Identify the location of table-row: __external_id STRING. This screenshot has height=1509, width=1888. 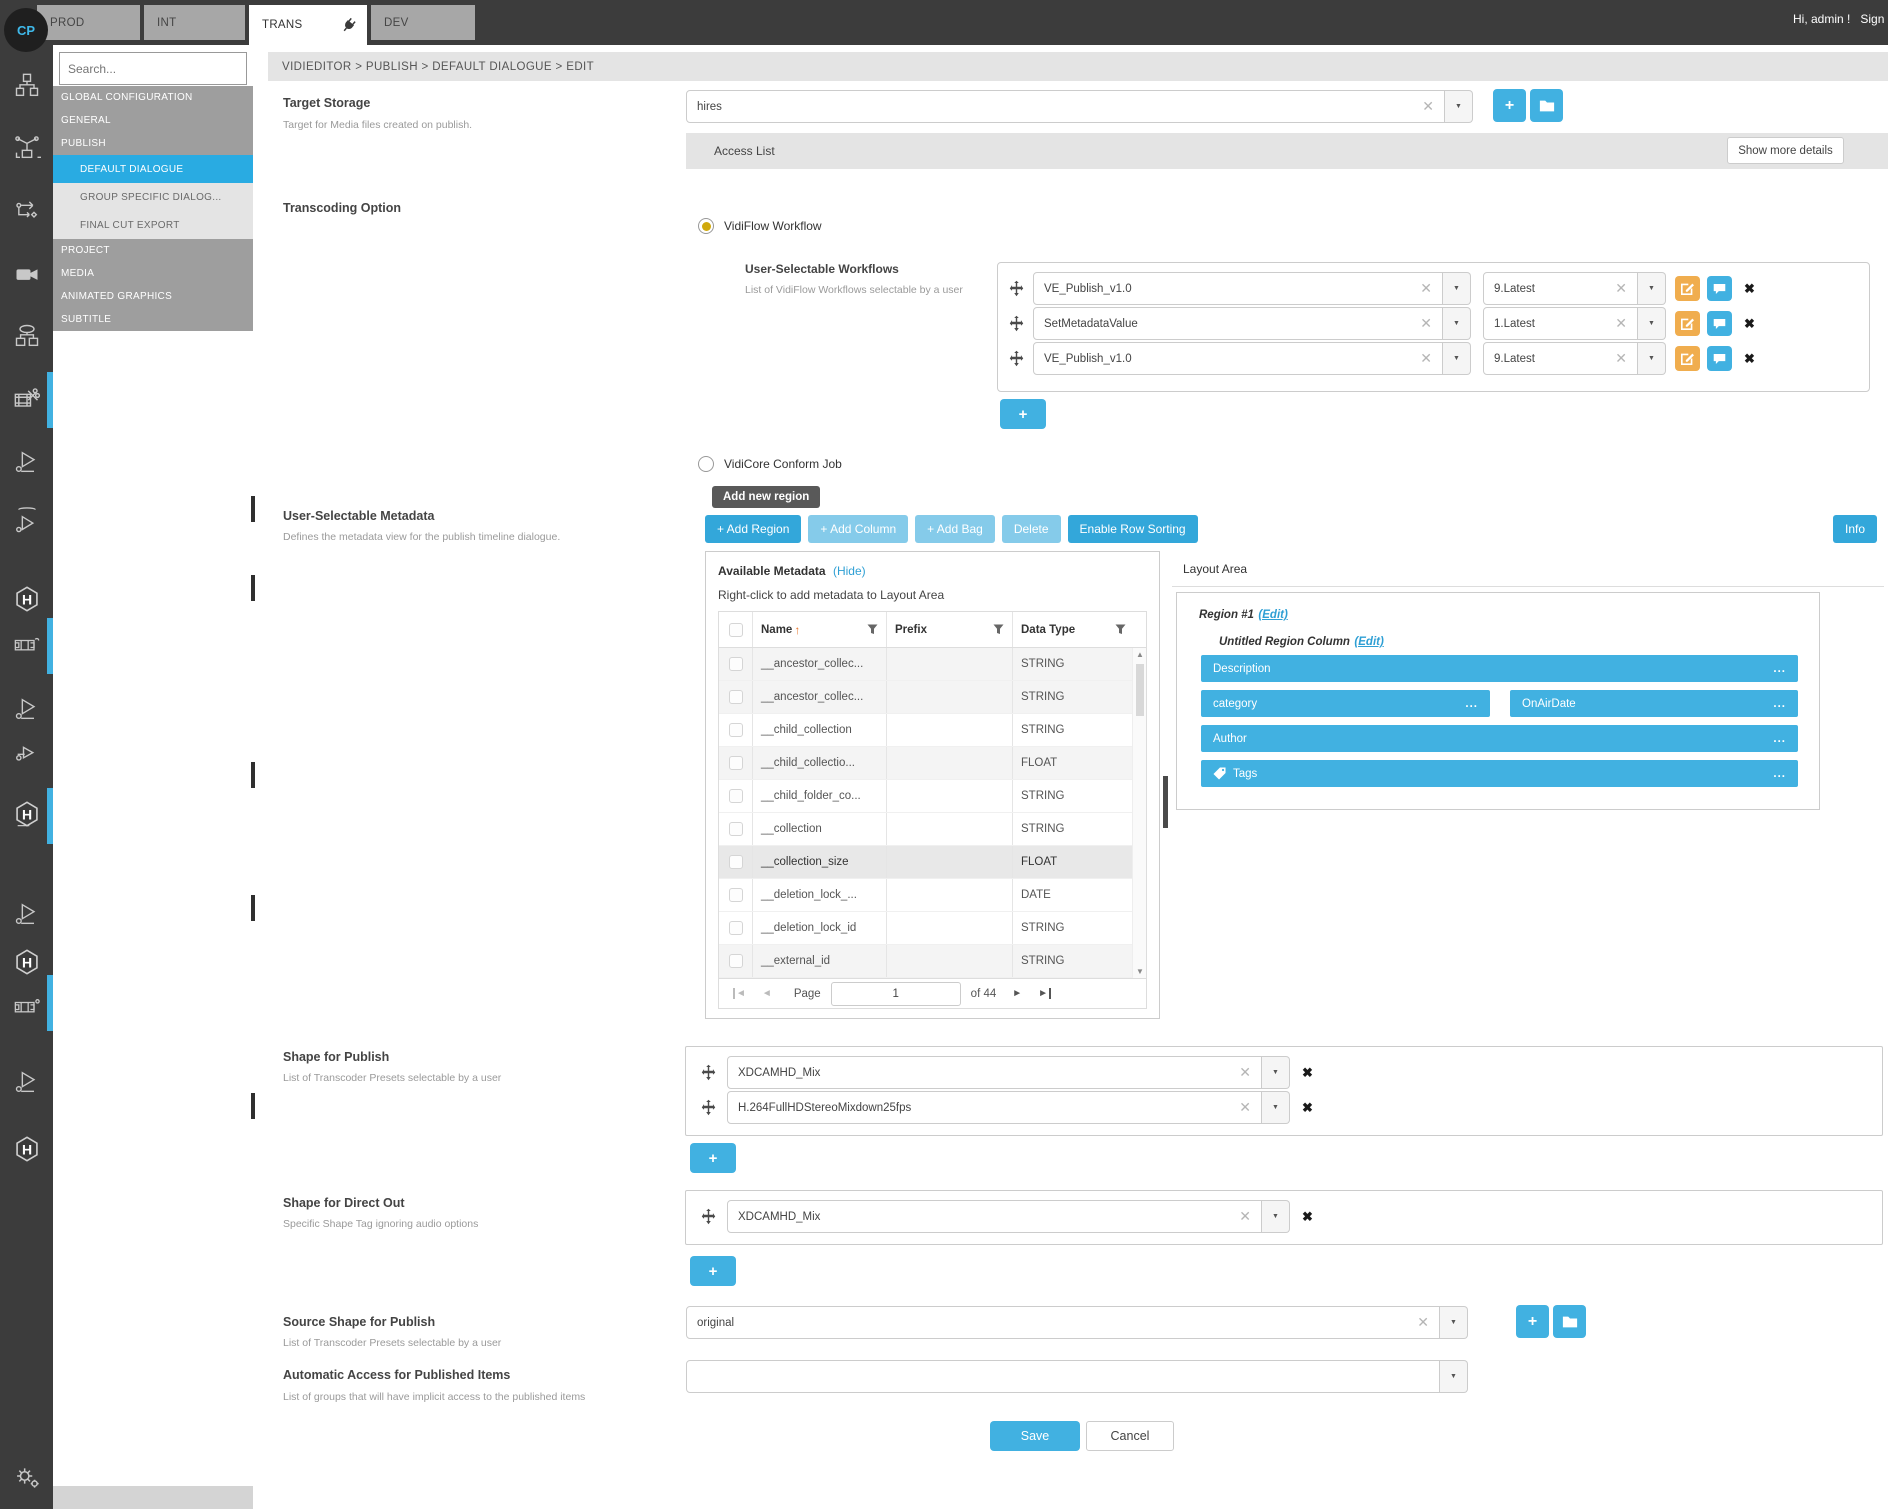
(932, 961).